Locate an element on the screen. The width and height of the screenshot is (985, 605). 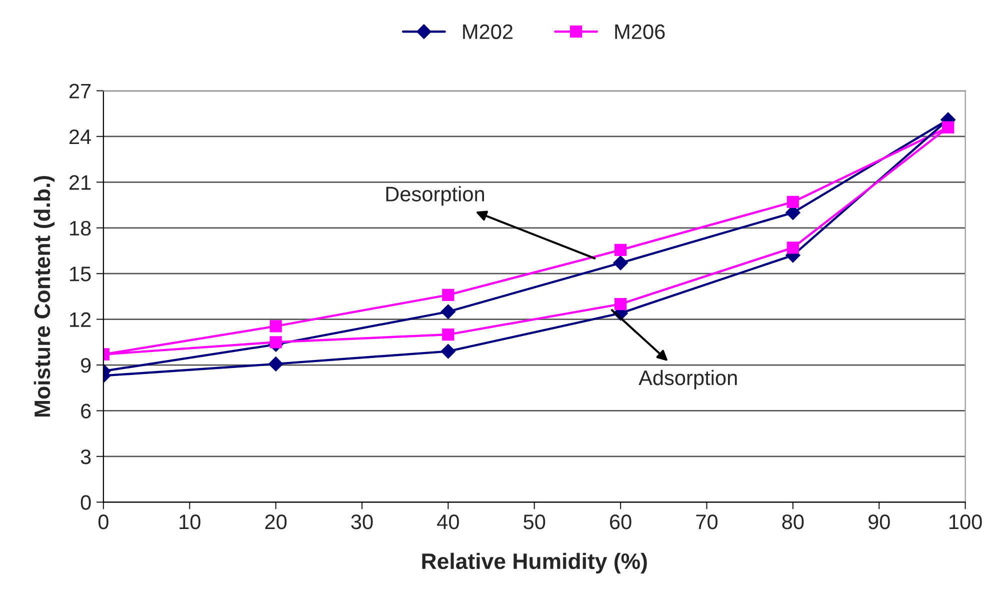
x-tick-label: 60 is located at coordinates (621, 522).